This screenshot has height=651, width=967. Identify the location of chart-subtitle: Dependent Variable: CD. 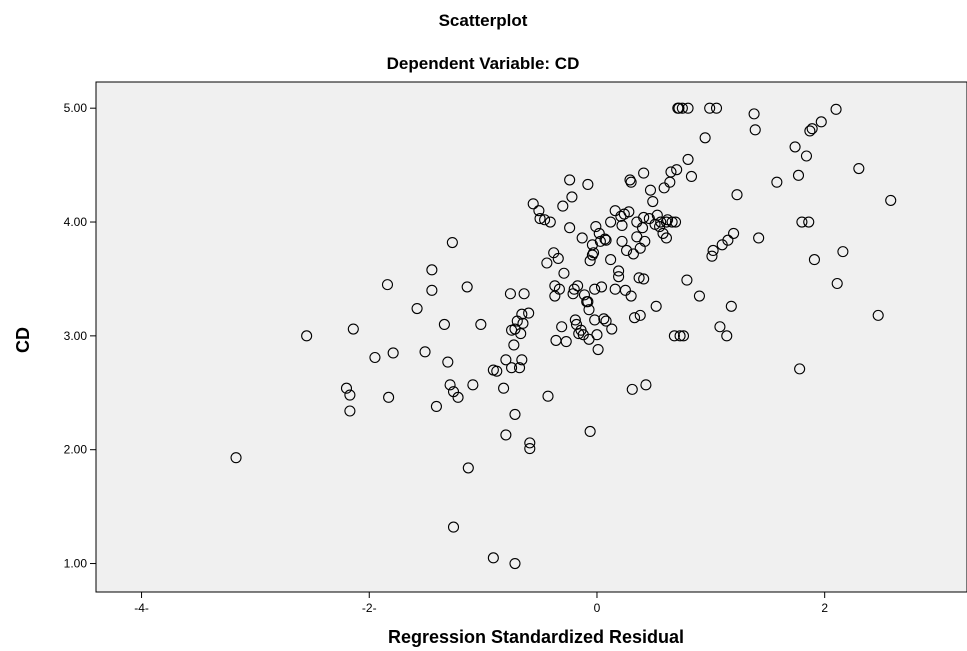
(483, 63).